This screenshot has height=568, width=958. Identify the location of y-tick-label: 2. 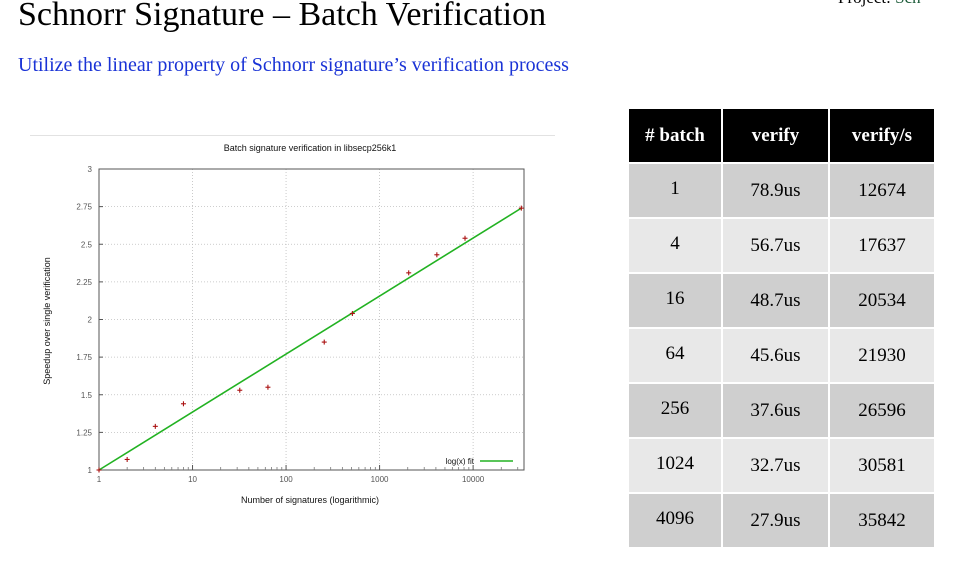
(90, 320).